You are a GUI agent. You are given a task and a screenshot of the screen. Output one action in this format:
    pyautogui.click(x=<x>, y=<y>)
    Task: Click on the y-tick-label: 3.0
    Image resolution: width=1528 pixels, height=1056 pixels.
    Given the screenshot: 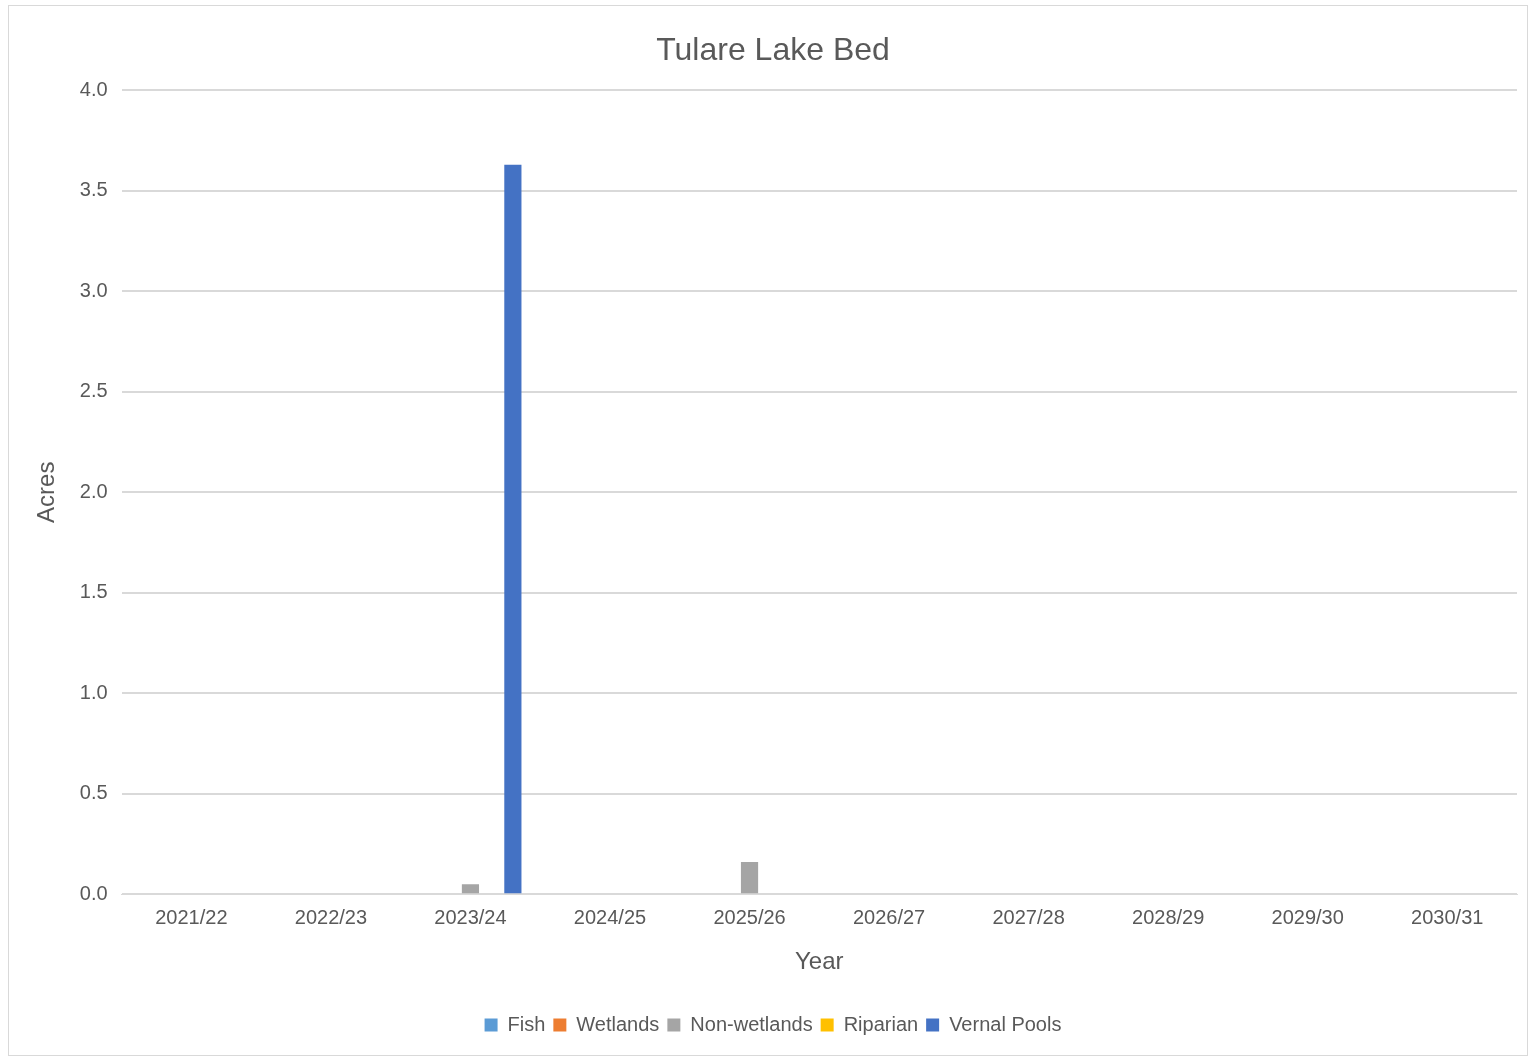 What is the action you would take?
    pyautogui.click(x=93, y=289)
    